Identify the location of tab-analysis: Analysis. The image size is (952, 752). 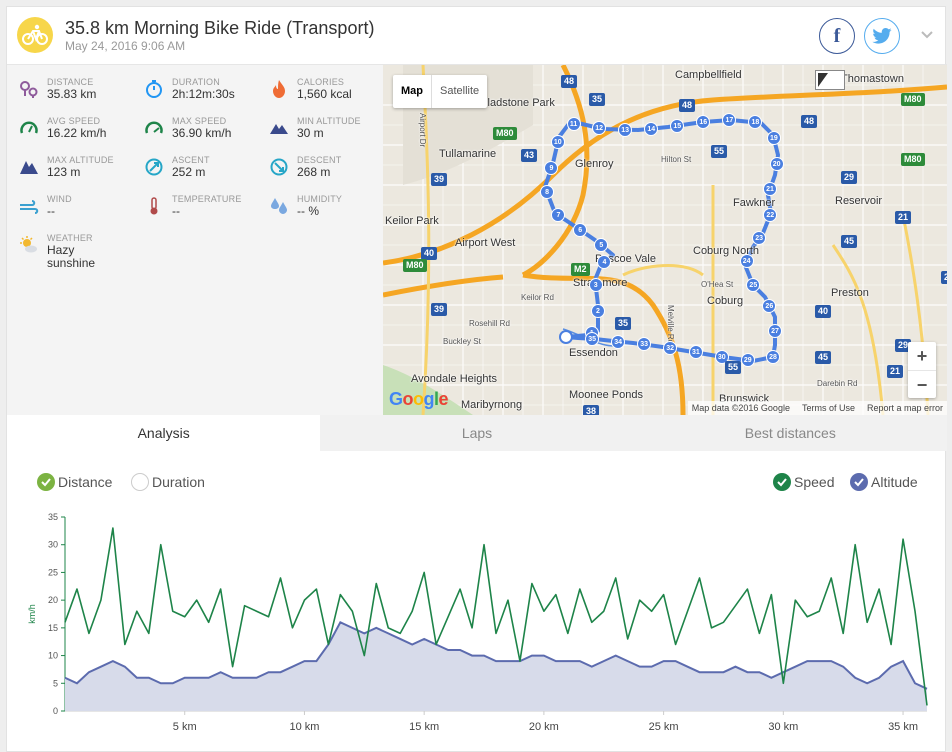
(164, 433).